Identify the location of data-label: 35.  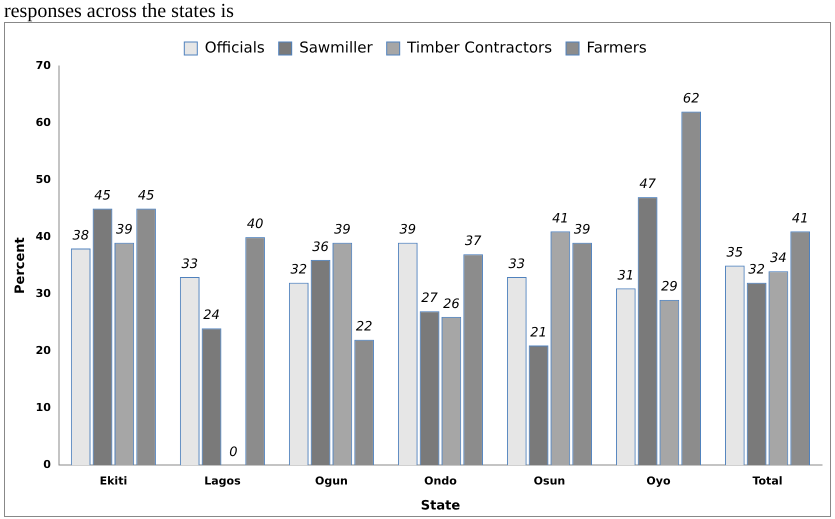
(735, 252).